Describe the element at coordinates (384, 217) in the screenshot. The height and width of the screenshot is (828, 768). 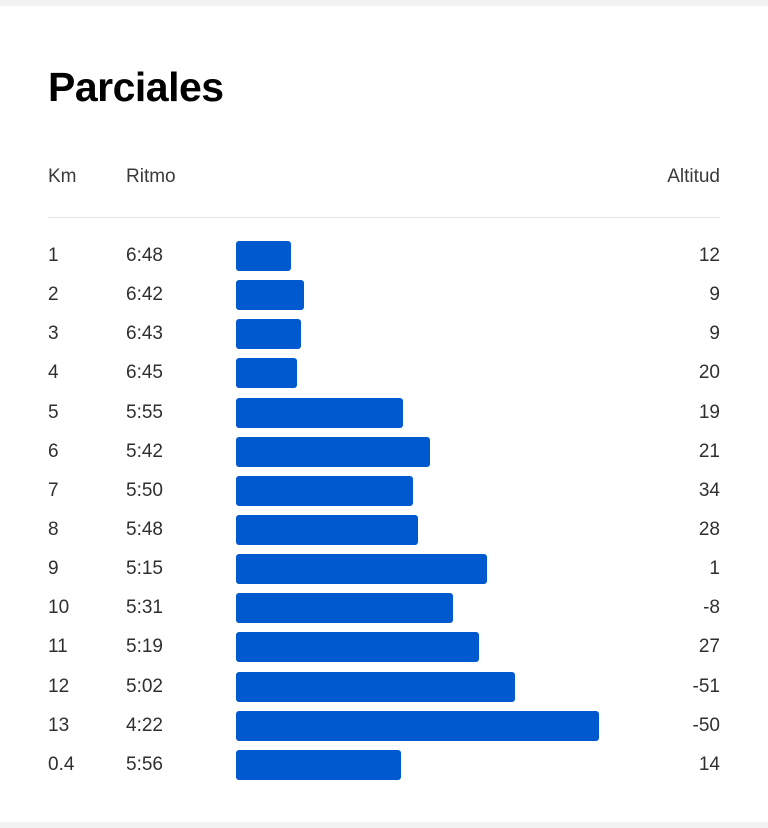
I see `header-divider` at that location.